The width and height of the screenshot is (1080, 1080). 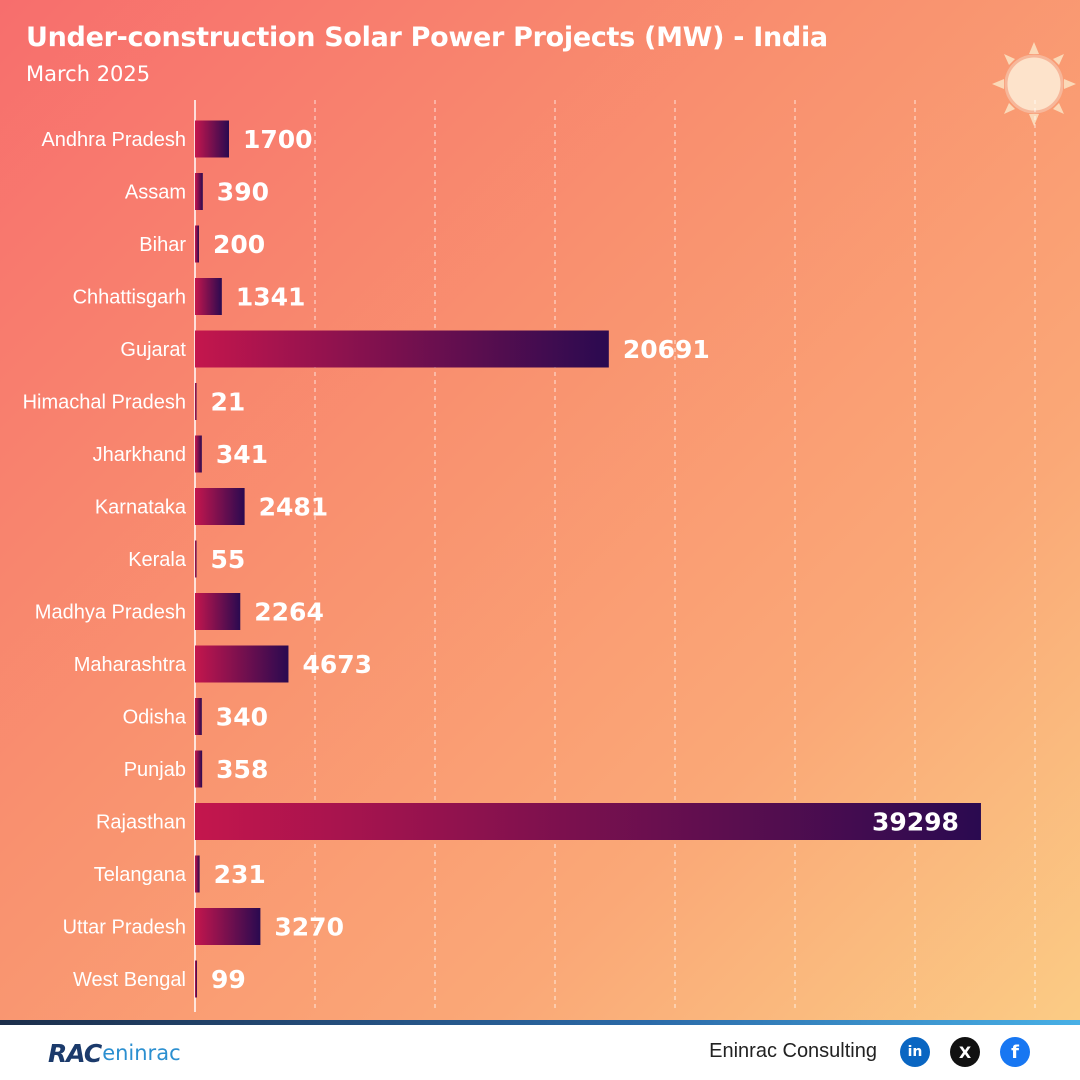 What do you see at coordinates (1015, 1052) in the screenshot?
I see `facebook-icon: f` at bounding box center [1015, 1052].